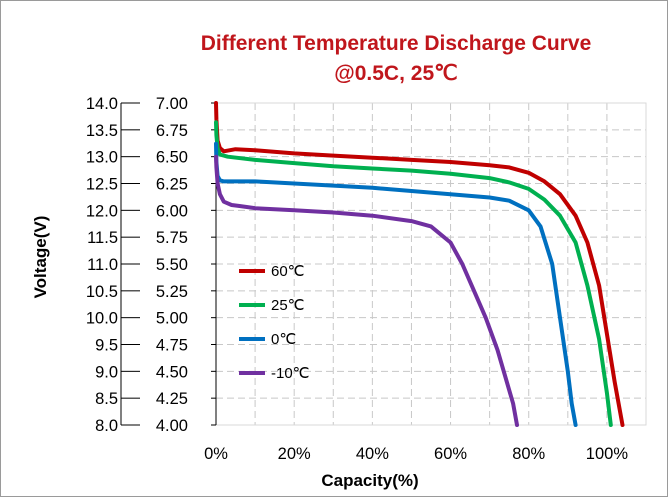  I want to click on legend-label: -10℃, so click(290, 373).